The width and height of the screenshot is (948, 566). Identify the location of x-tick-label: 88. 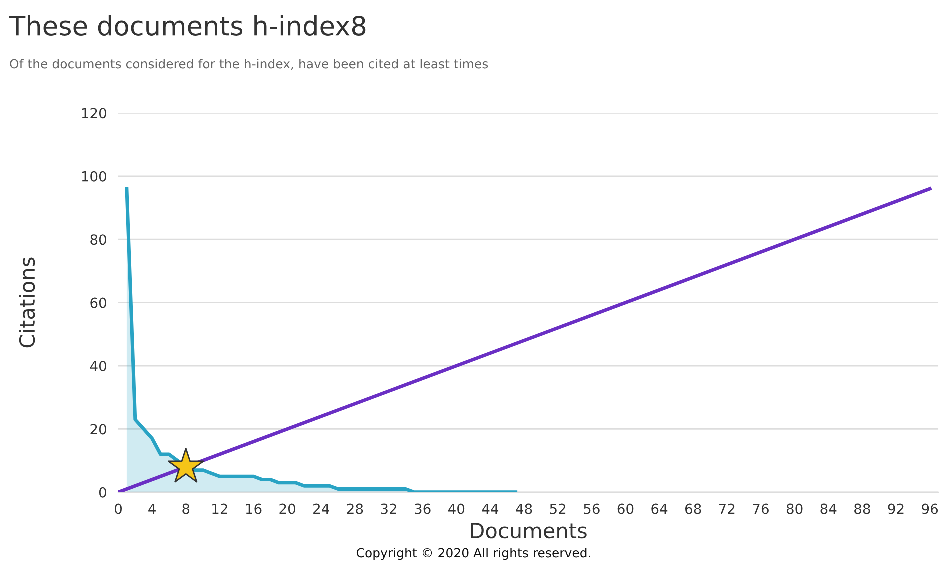
(862, 509).